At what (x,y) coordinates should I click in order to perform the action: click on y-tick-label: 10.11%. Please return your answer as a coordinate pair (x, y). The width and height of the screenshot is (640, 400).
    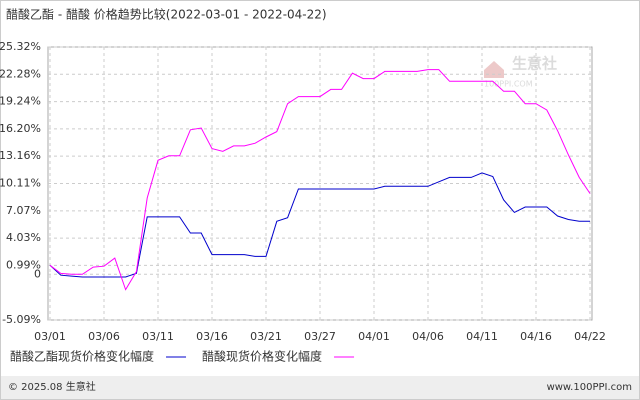
    Looking at the image, I should click on (20, 183).